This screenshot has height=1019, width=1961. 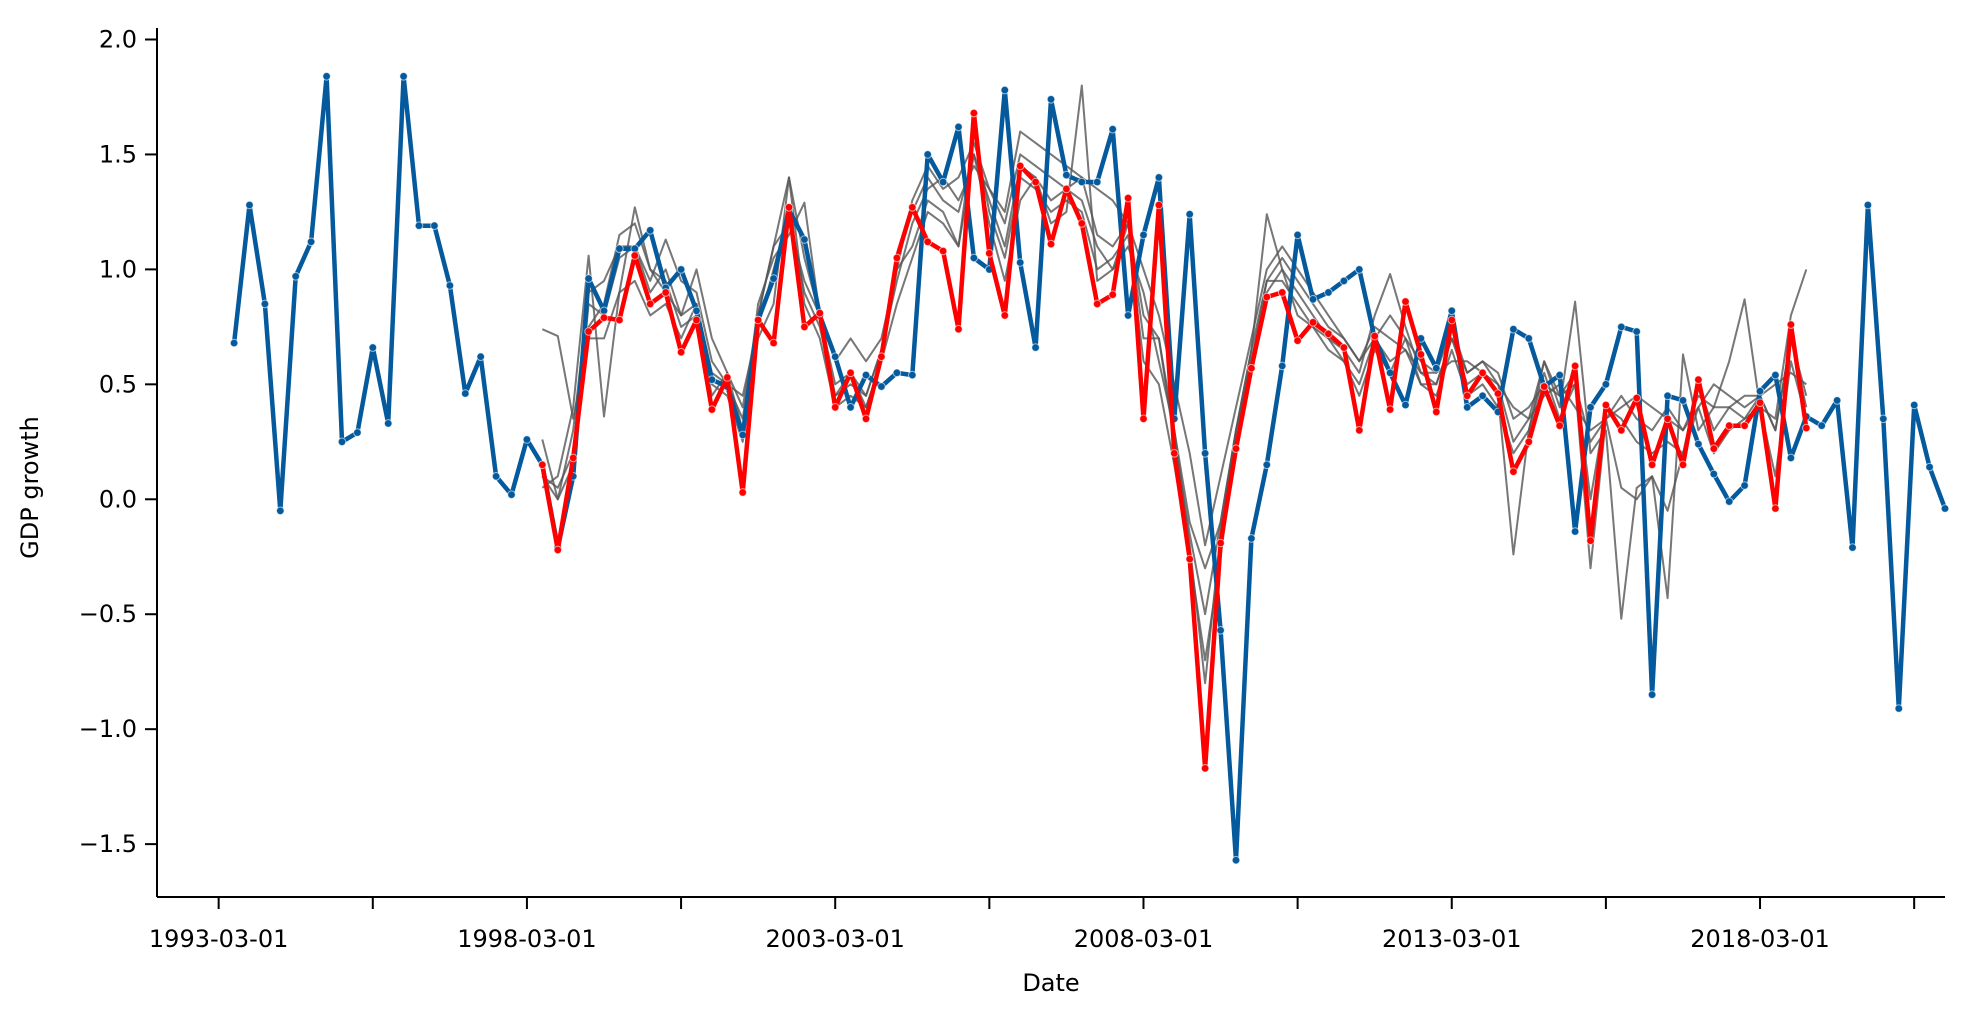 What do you see at coordinates (1451, 939) in the screenshot?
I see `x-tick-label: 2013-03-01` at bounding box center [1451, 939].